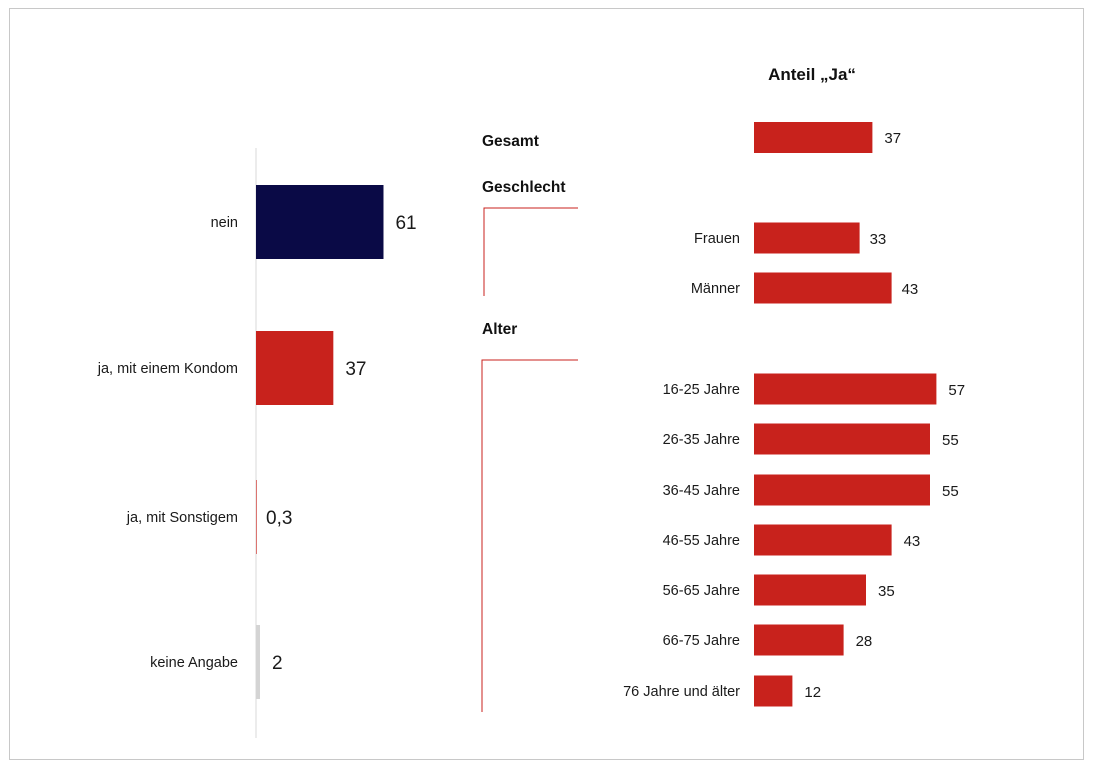 The image size is (1094, 769). What do you see at coordinates (773, 691) in the screenshot?
I see `bar-76-jahre-und-lter` at bounding box center [773, 691].